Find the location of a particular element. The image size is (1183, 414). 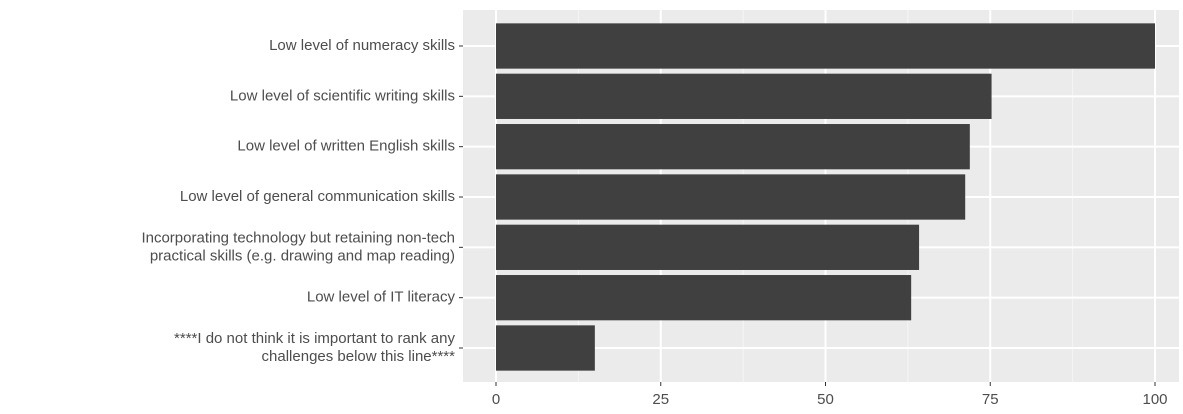

y-tick-label-line: Low level of scientific writing skills is located at coordinates (342, 95).